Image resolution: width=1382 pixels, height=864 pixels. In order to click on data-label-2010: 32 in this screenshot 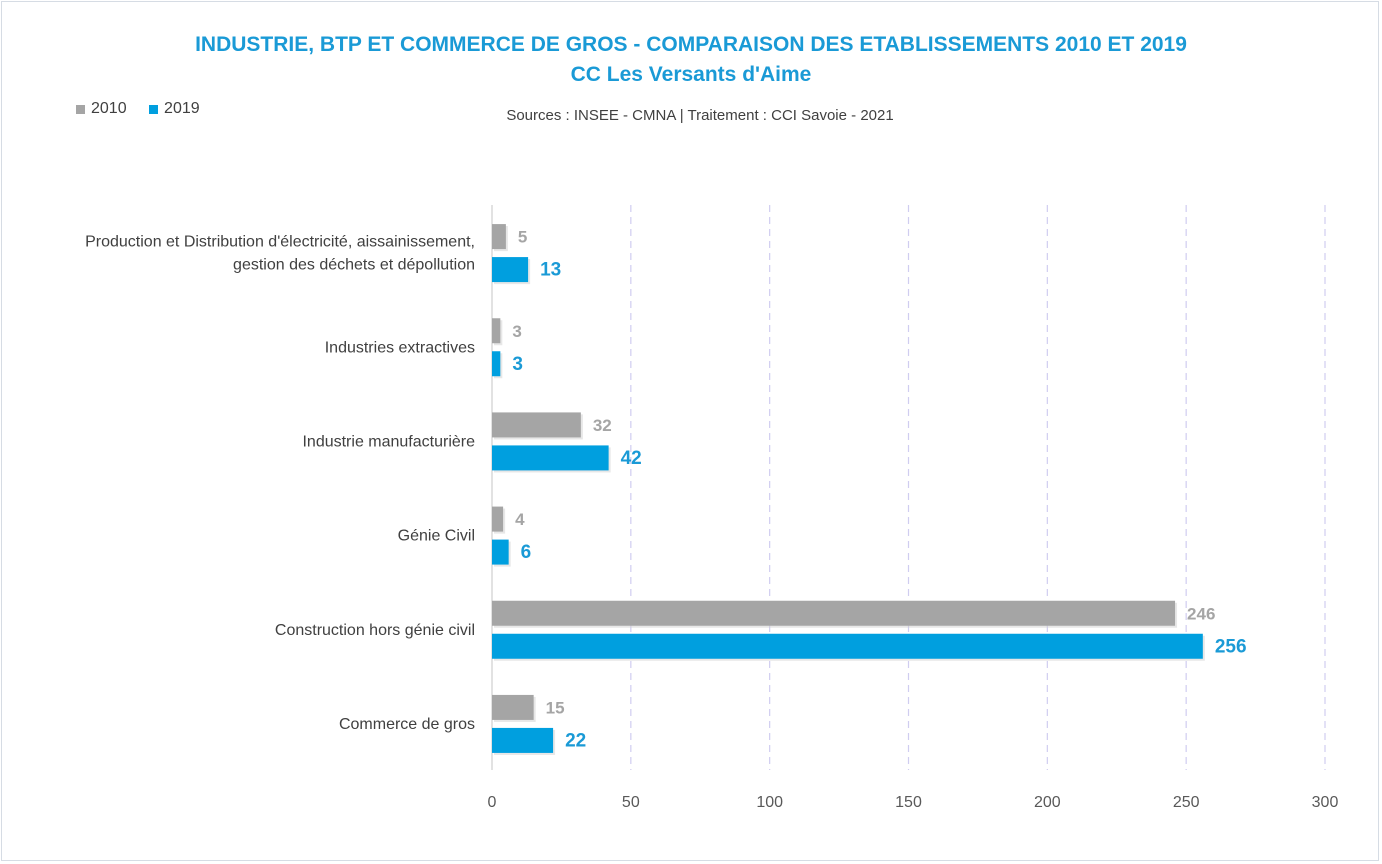, I will do `click(602, 425)`.